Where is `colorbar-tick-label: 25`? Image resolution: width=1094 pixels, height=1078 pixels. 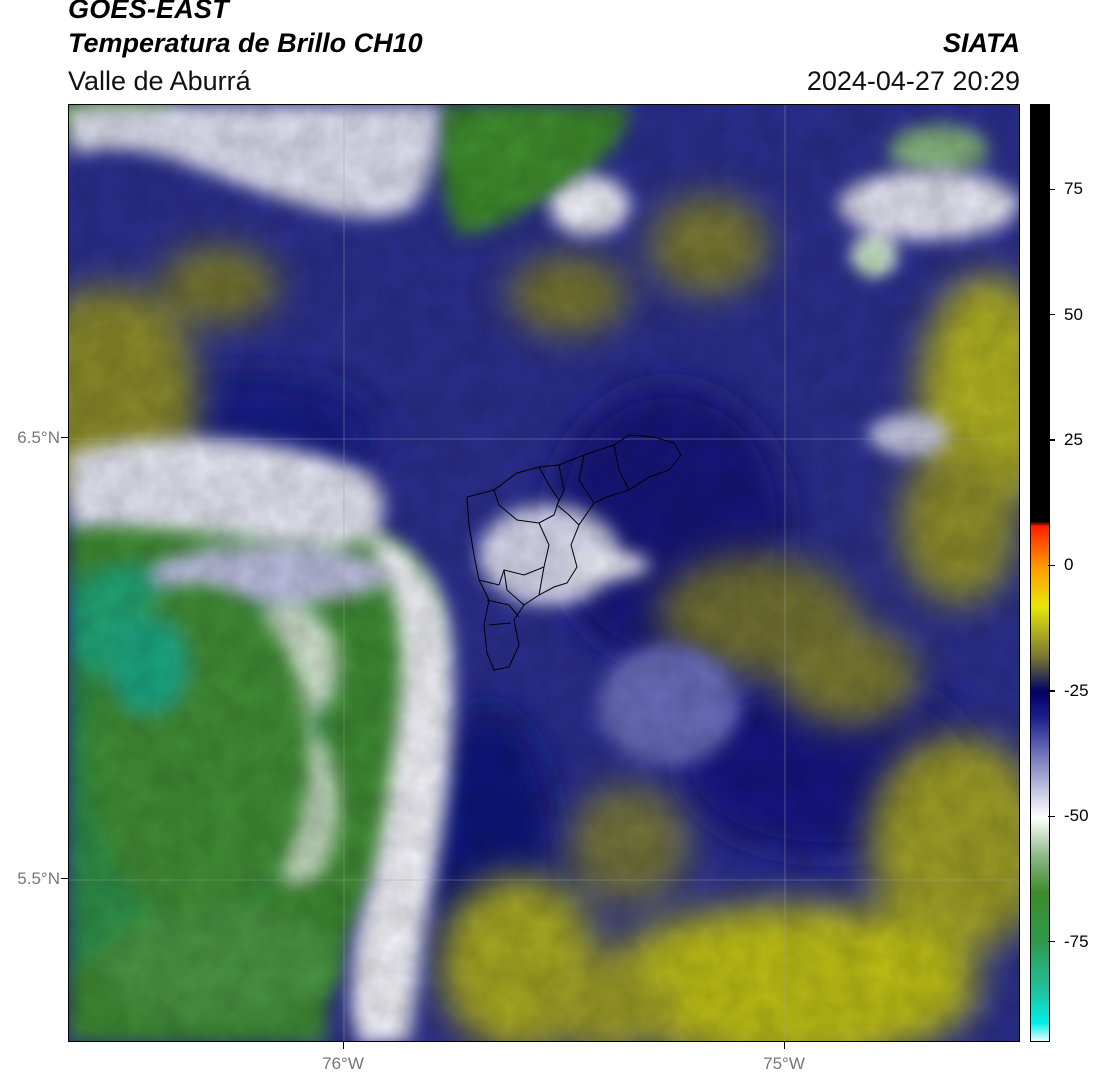
colorbar-tick-label: 25 is located at coordinates (1073, 440).